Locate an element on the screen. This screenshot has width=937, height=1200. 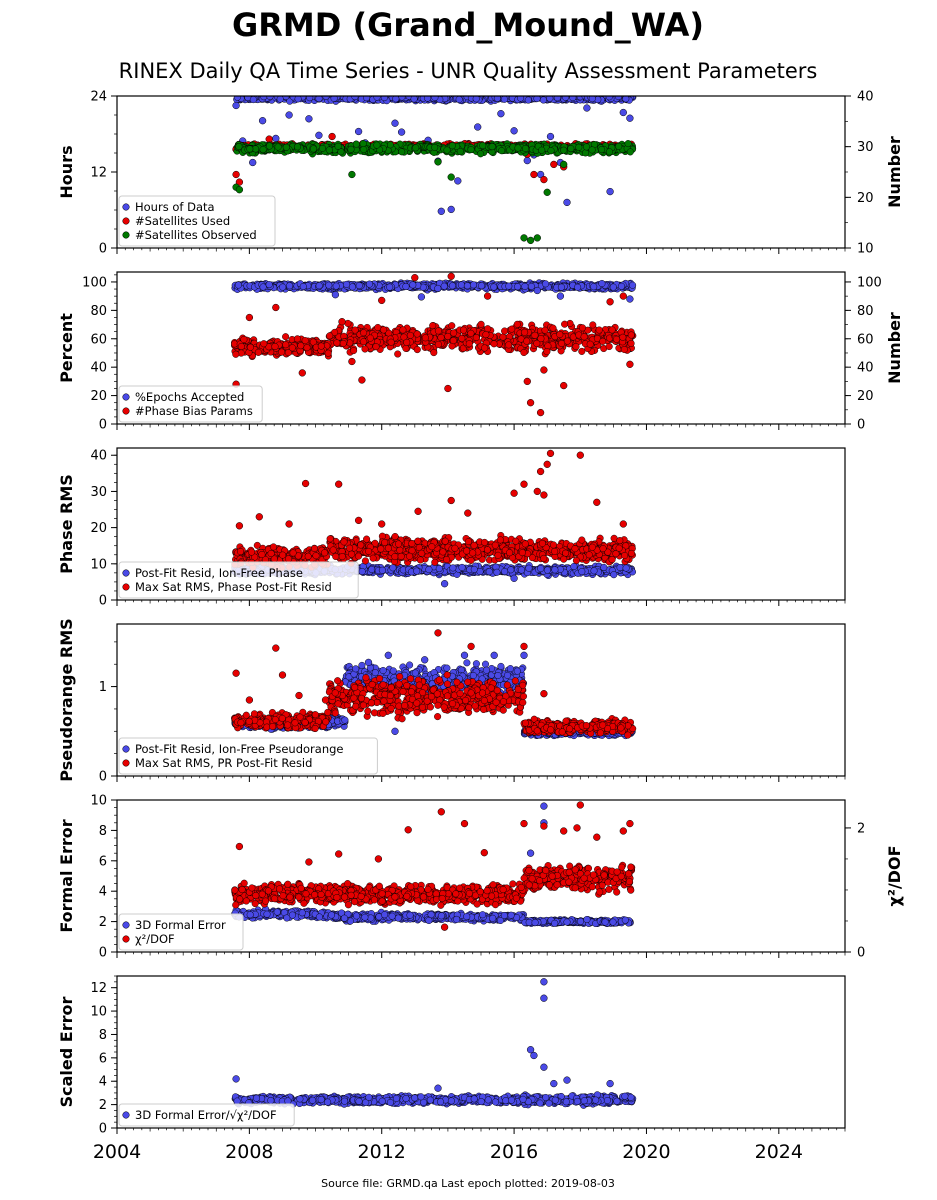
y2-axis-label: Number is located at coordinates (894, 348).